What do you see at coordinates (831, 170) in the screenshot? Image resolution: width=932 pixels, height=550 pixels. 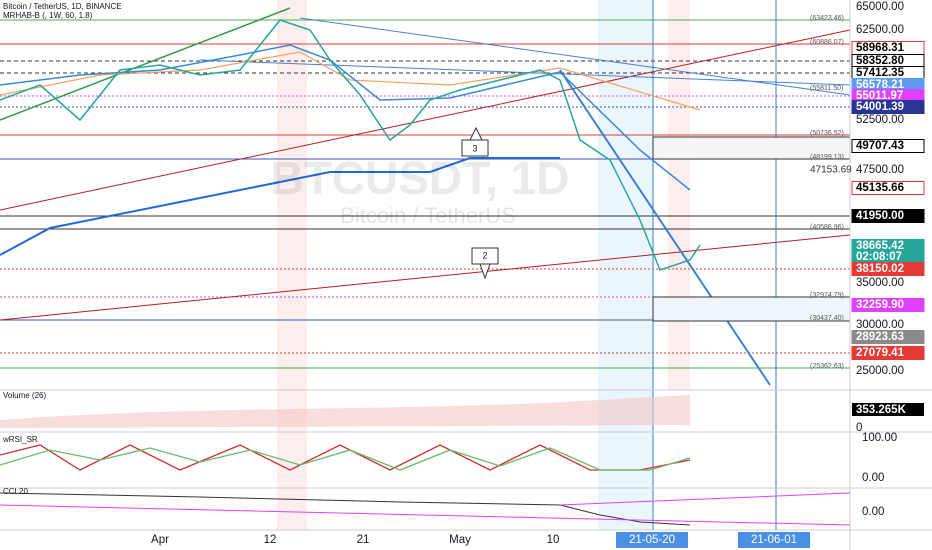 I see `level-label: 47153.69` at bounding box center [831, 170].